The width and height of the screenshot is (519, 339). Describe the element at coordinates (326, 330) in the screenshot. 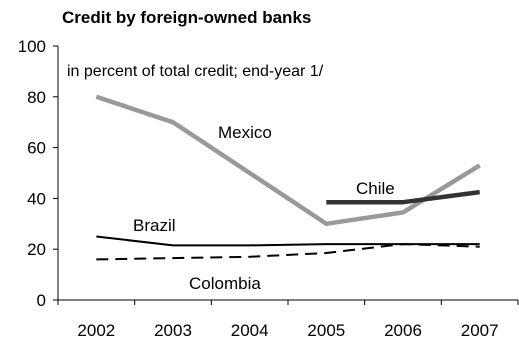

I see `x-tick-label: 2005` at that location.